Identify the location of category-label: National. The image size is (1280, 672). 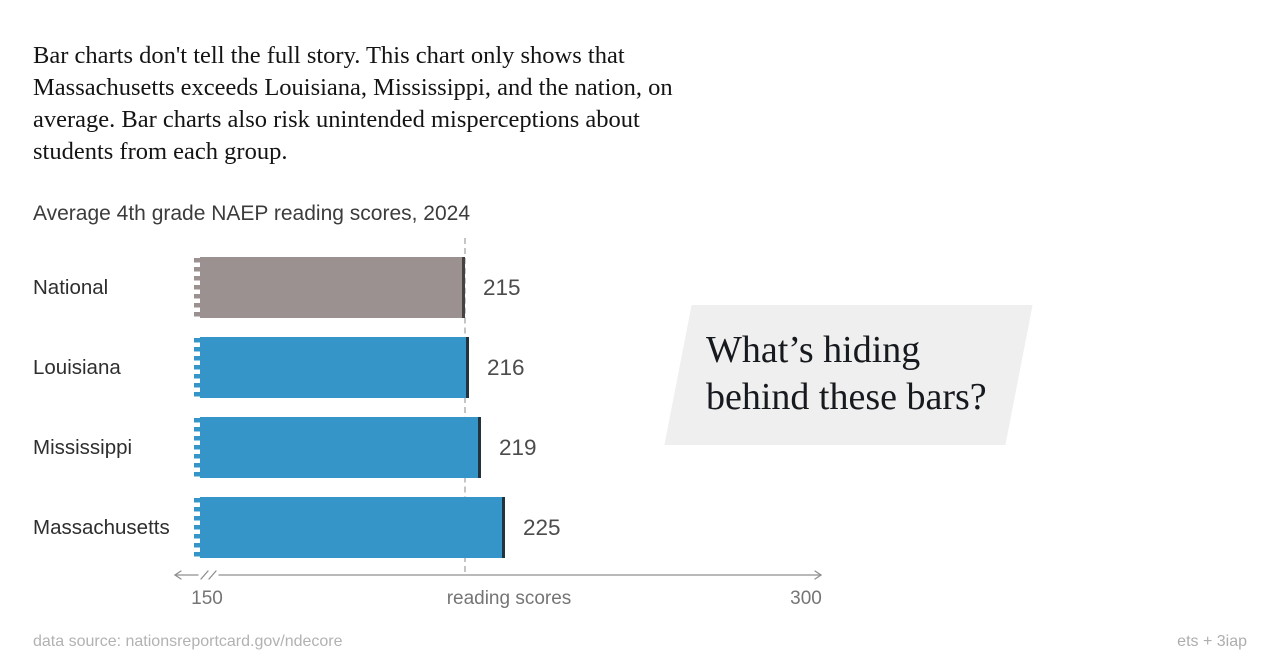
(71, 287).